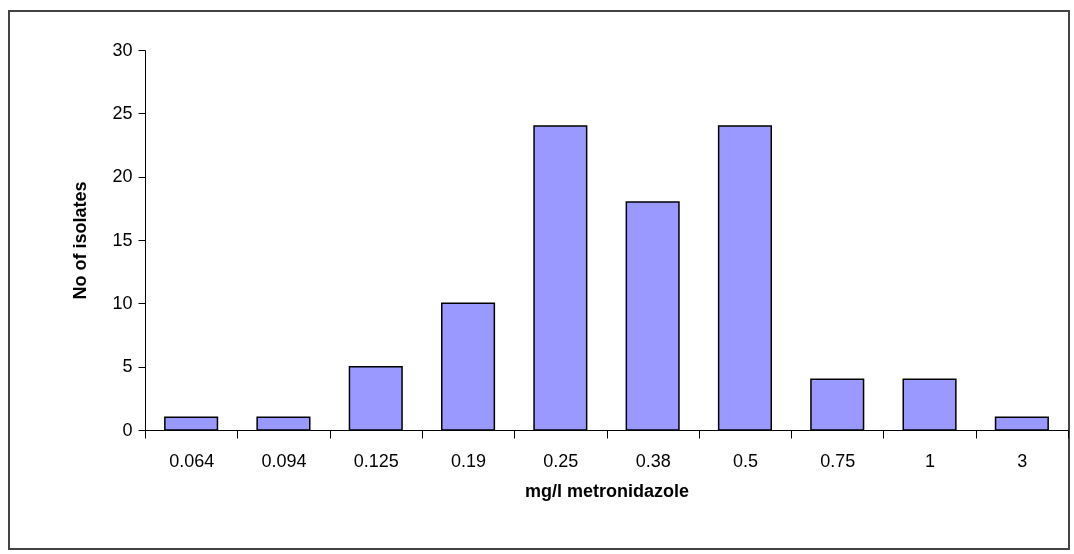 The image size is (1074, 554). What do you see at coordinates (1022, 460) in the screenshot?
I see `x-tick-label: 3` at bounding box center [1022, 460].